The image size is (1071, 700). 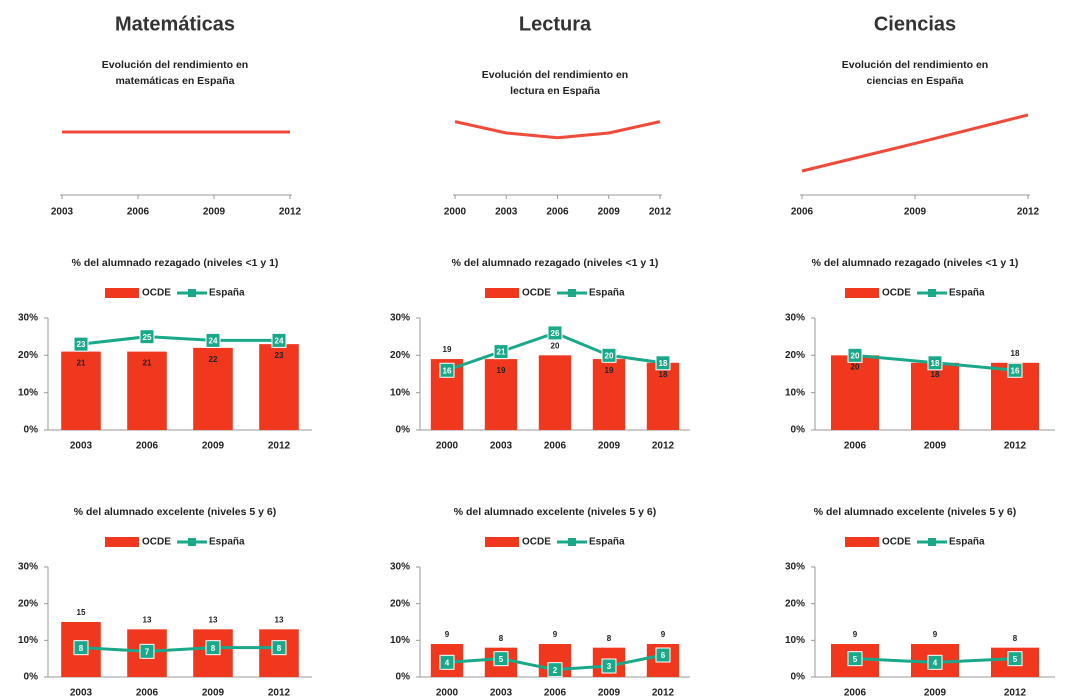 I want to click on line-value-label: 23, so click(x=81, y=344).